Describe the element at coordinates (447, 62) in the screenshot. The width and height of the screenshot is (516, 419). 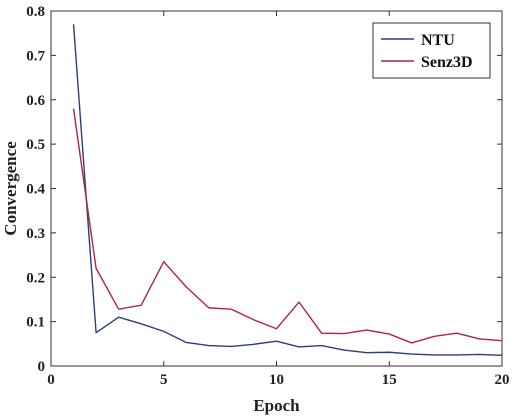
I see `legend-label-senz3d: Senz3D` at that location.